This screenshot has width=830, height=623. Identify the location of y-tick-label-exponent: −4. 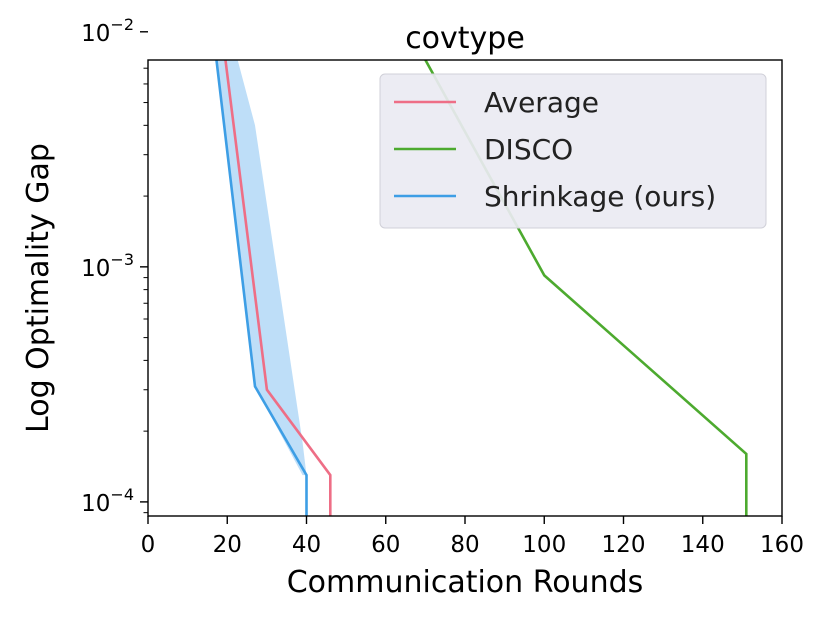
(122, 494).